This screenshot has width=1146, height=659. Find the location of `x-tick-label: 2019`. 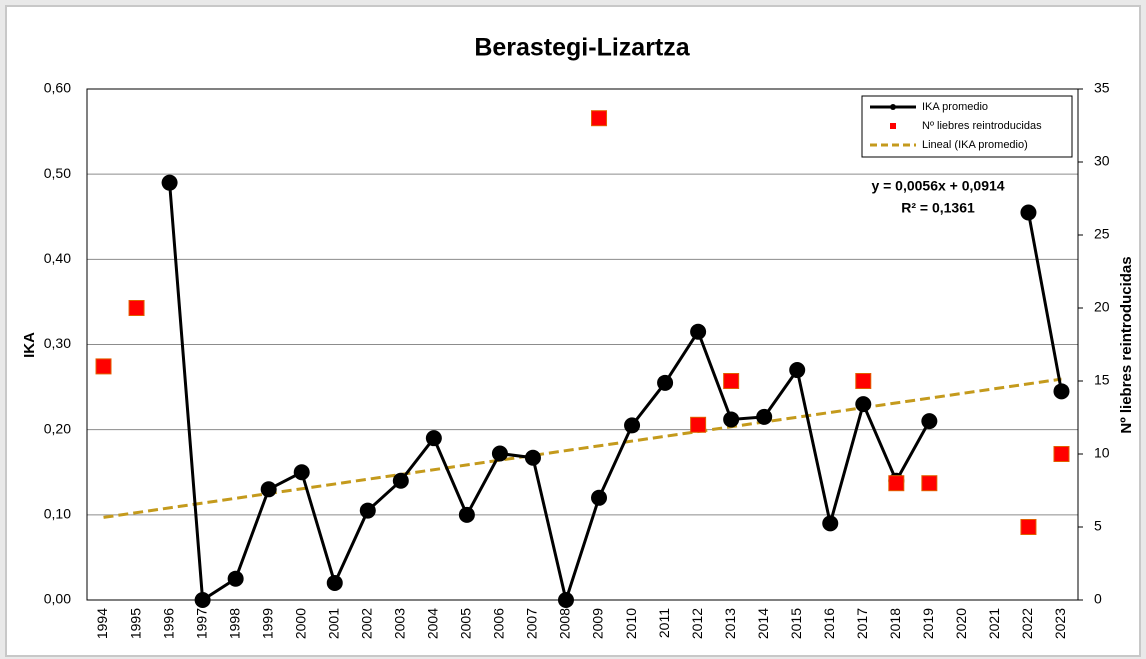

x-tick-label: 2019 is located at coordinates (928, 623).